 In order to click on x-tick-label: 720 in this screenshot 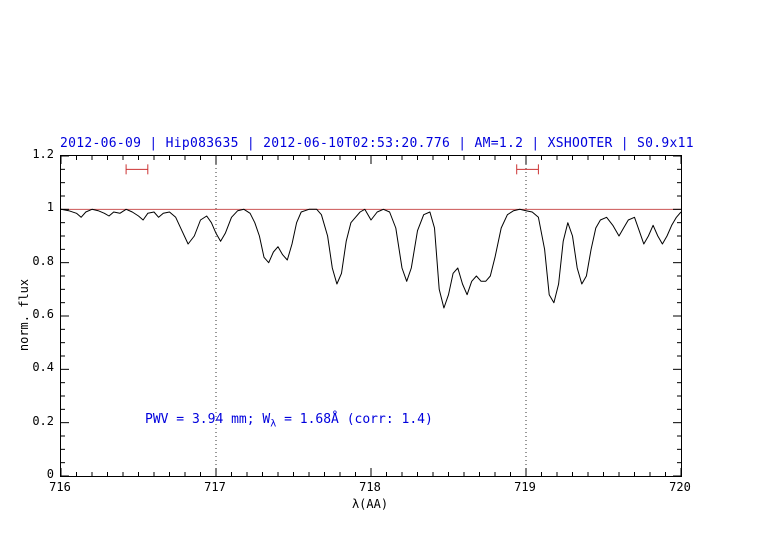, I will do `click(680, 487)`.